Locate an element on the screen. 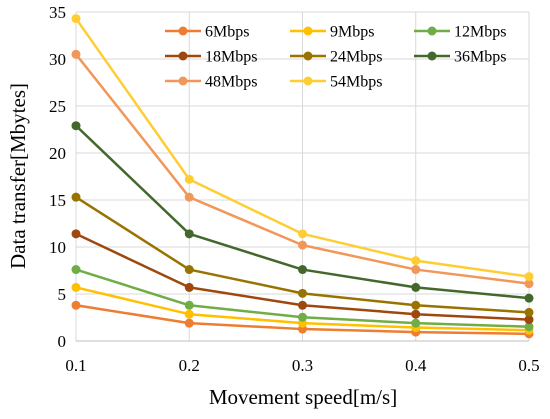 The height and width of the screenshot is (419, 550). y-tick-label: 10 is located at coordinates (57, 247).